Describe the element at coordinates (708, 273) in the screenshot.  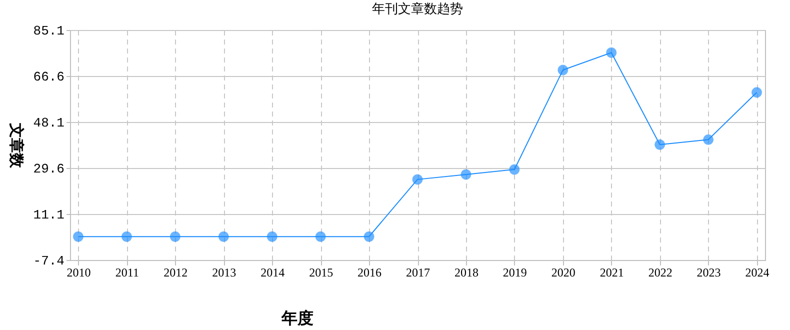
I see `x-tick-label: 2023` at that location.